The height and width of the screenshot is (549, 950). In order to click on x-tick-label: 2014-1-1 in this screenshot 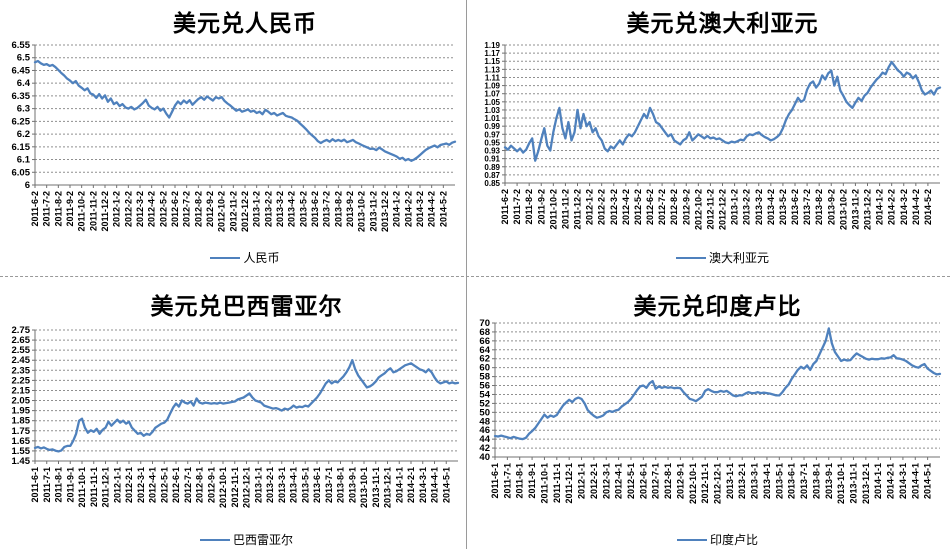, I will do `click(399, 485)`.